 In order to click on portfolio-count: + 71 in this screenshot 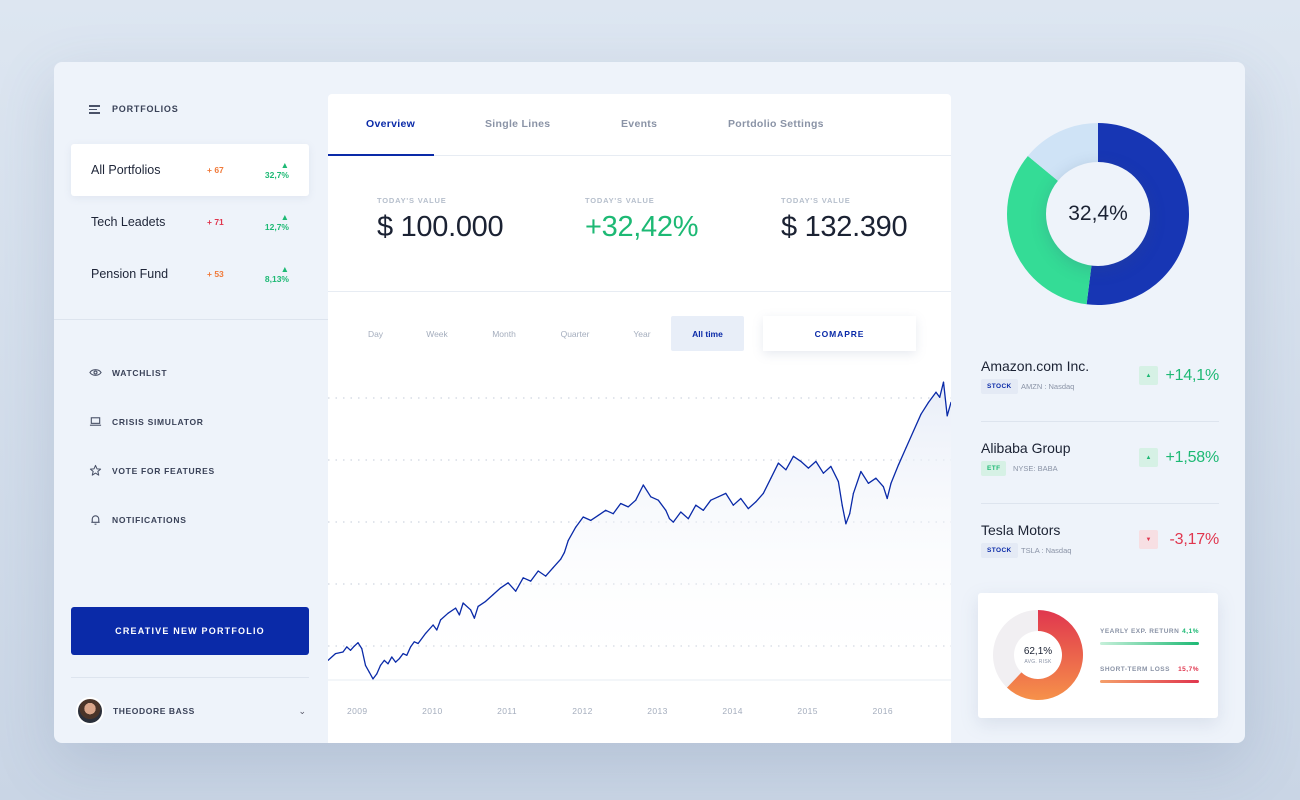, I will do `click(215, 222)`.